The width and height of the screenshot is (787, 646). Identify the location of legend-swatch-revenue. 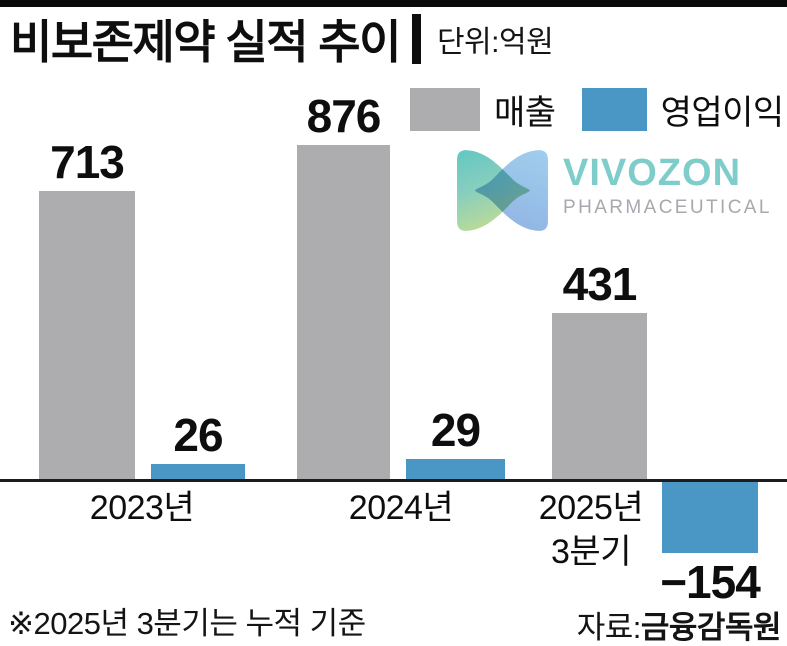
(445, 109).